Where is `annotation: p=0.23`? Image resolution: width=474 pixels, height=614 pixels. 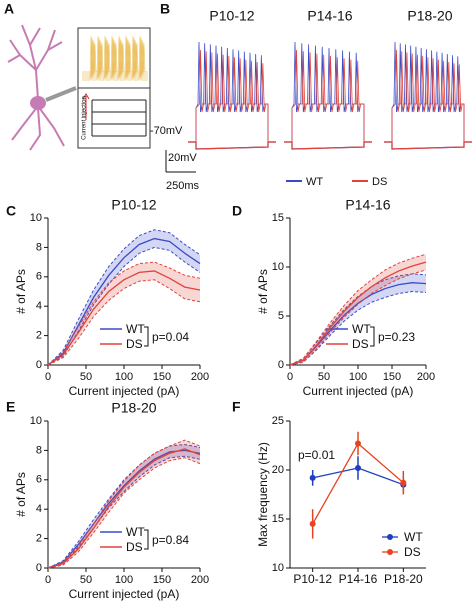 annotation: p=0.23 is located at coordinates (396, 337).